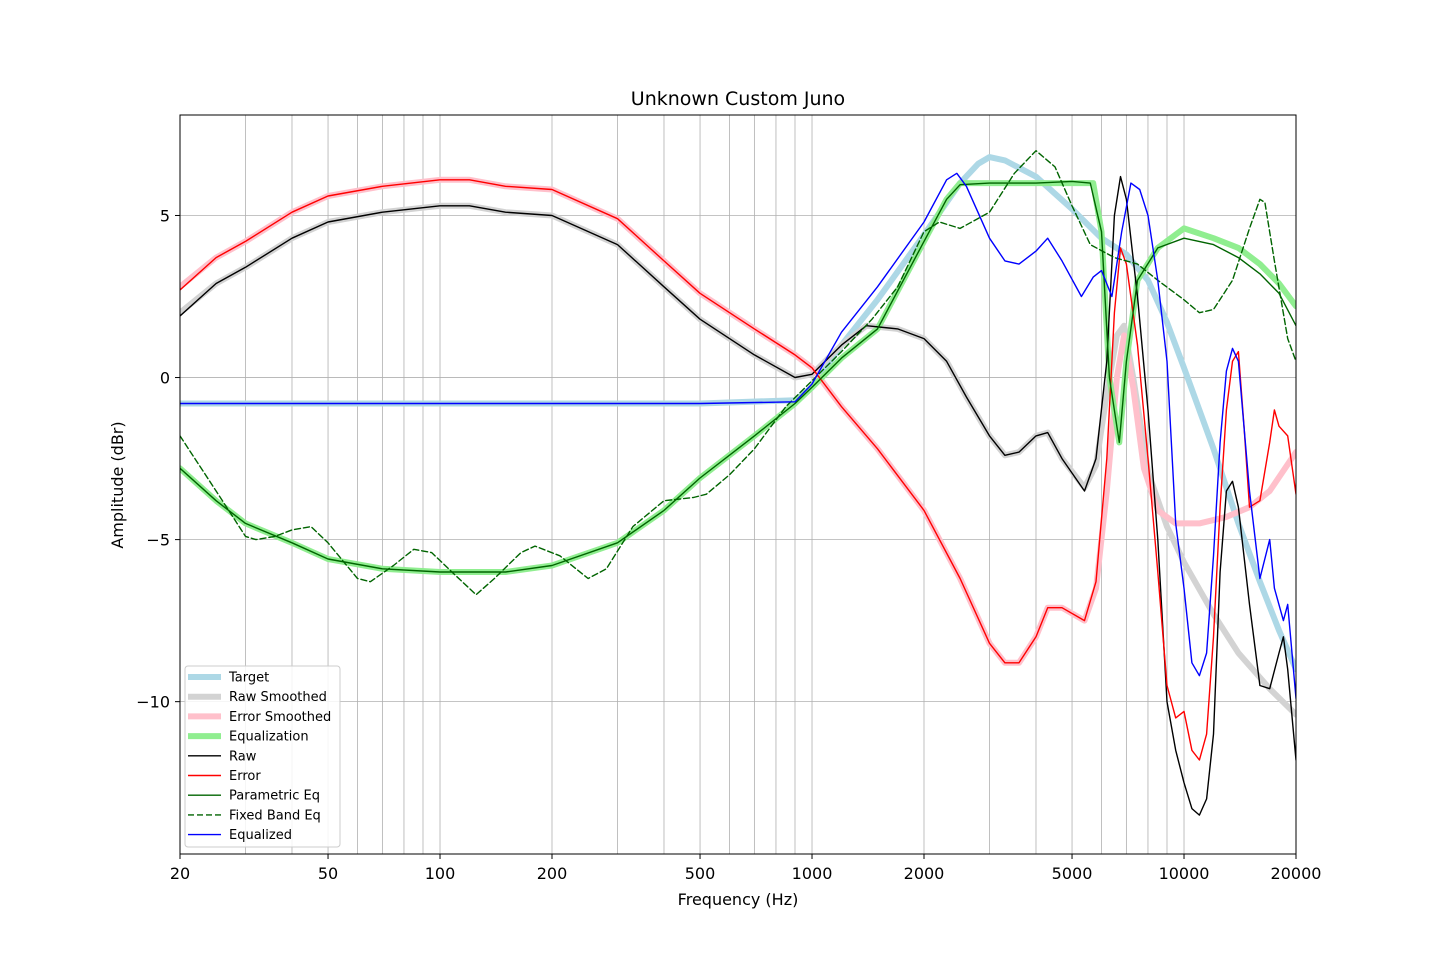 This screenshot has width=1440, height=960. What do you see at coordinates (180, 873) in the screenshot?
I see `x-tick-label: 20` at bounding box center [180, 873].